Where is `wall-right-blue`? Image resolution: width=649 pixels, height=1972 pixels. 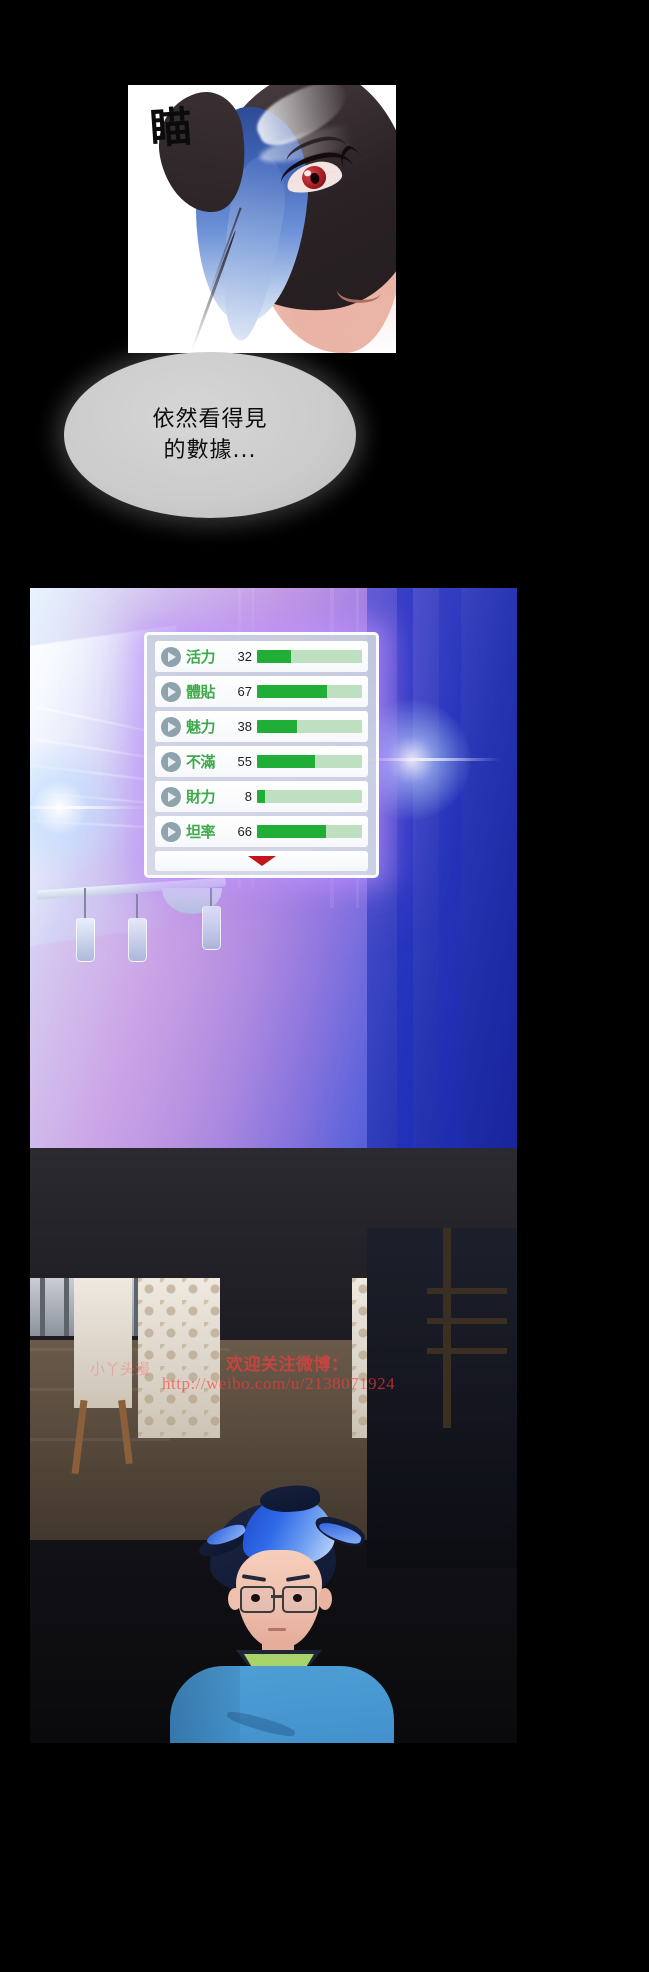
wall-right-blue is located at coordinates (442, 868).